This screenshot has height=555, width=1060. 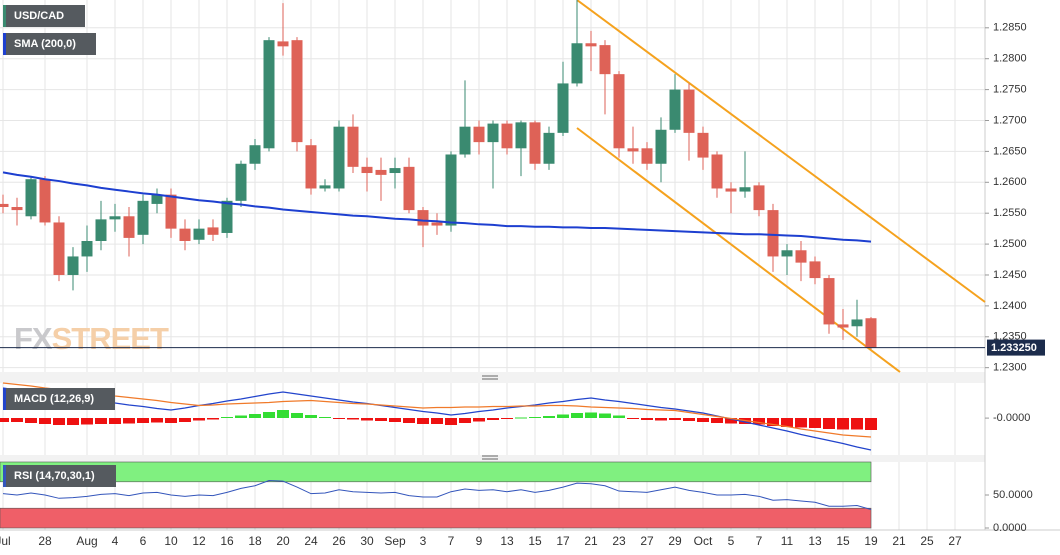 I want to click on legend-label: RSI (14,70,30,1), so click(x=54, y=476).